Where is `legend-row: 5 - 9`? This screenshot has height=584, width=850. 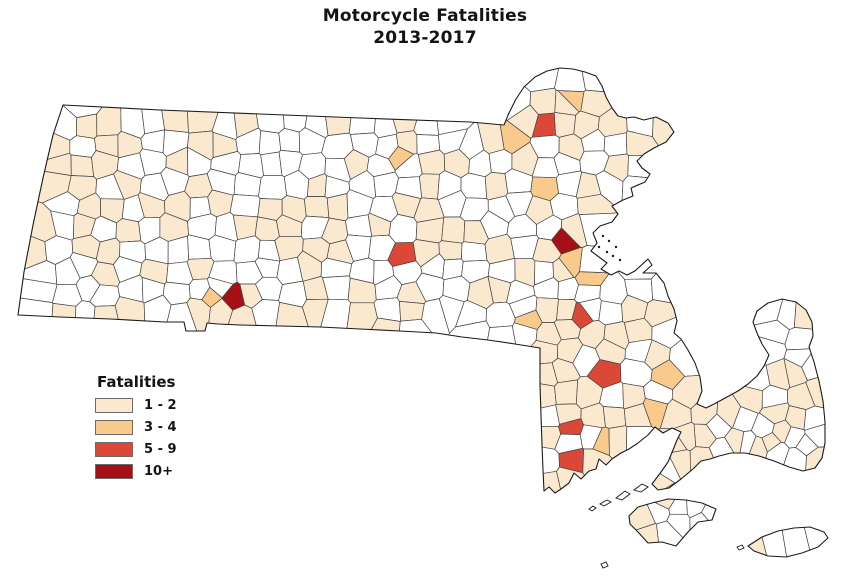
legend-row: 5 - 9 is located at coordinates (136, 449).